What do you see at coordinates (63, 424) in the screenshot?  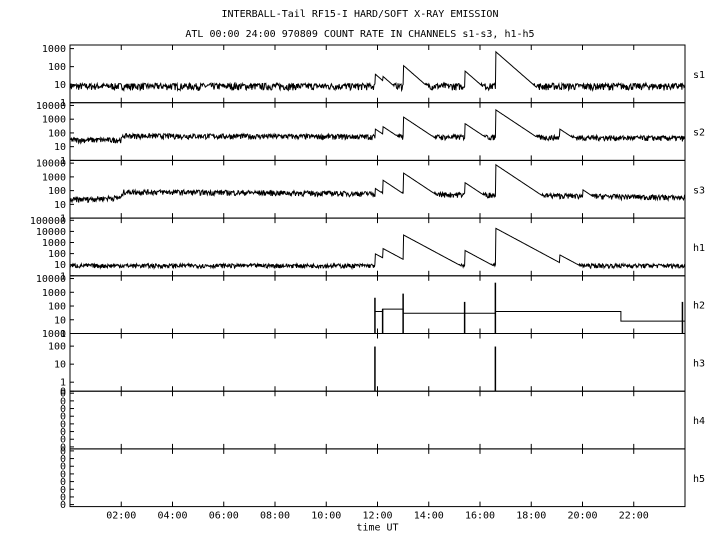 I see `y-tick-label-h4-3: 0` at bounding box center [63, 424].